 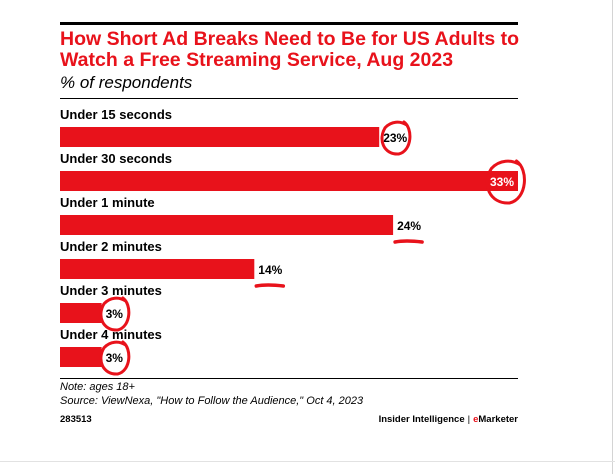 I want to click on value-label: 24%, so click(x=409, y=226).